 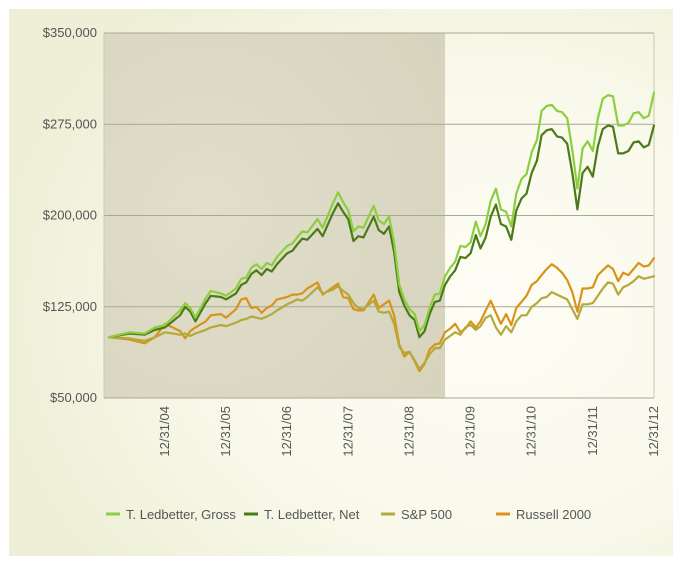 What do you see at coordinates (426, 514) in the screenshot?
I see `legend-label: S&P 500` at bounding box center [426, 514].